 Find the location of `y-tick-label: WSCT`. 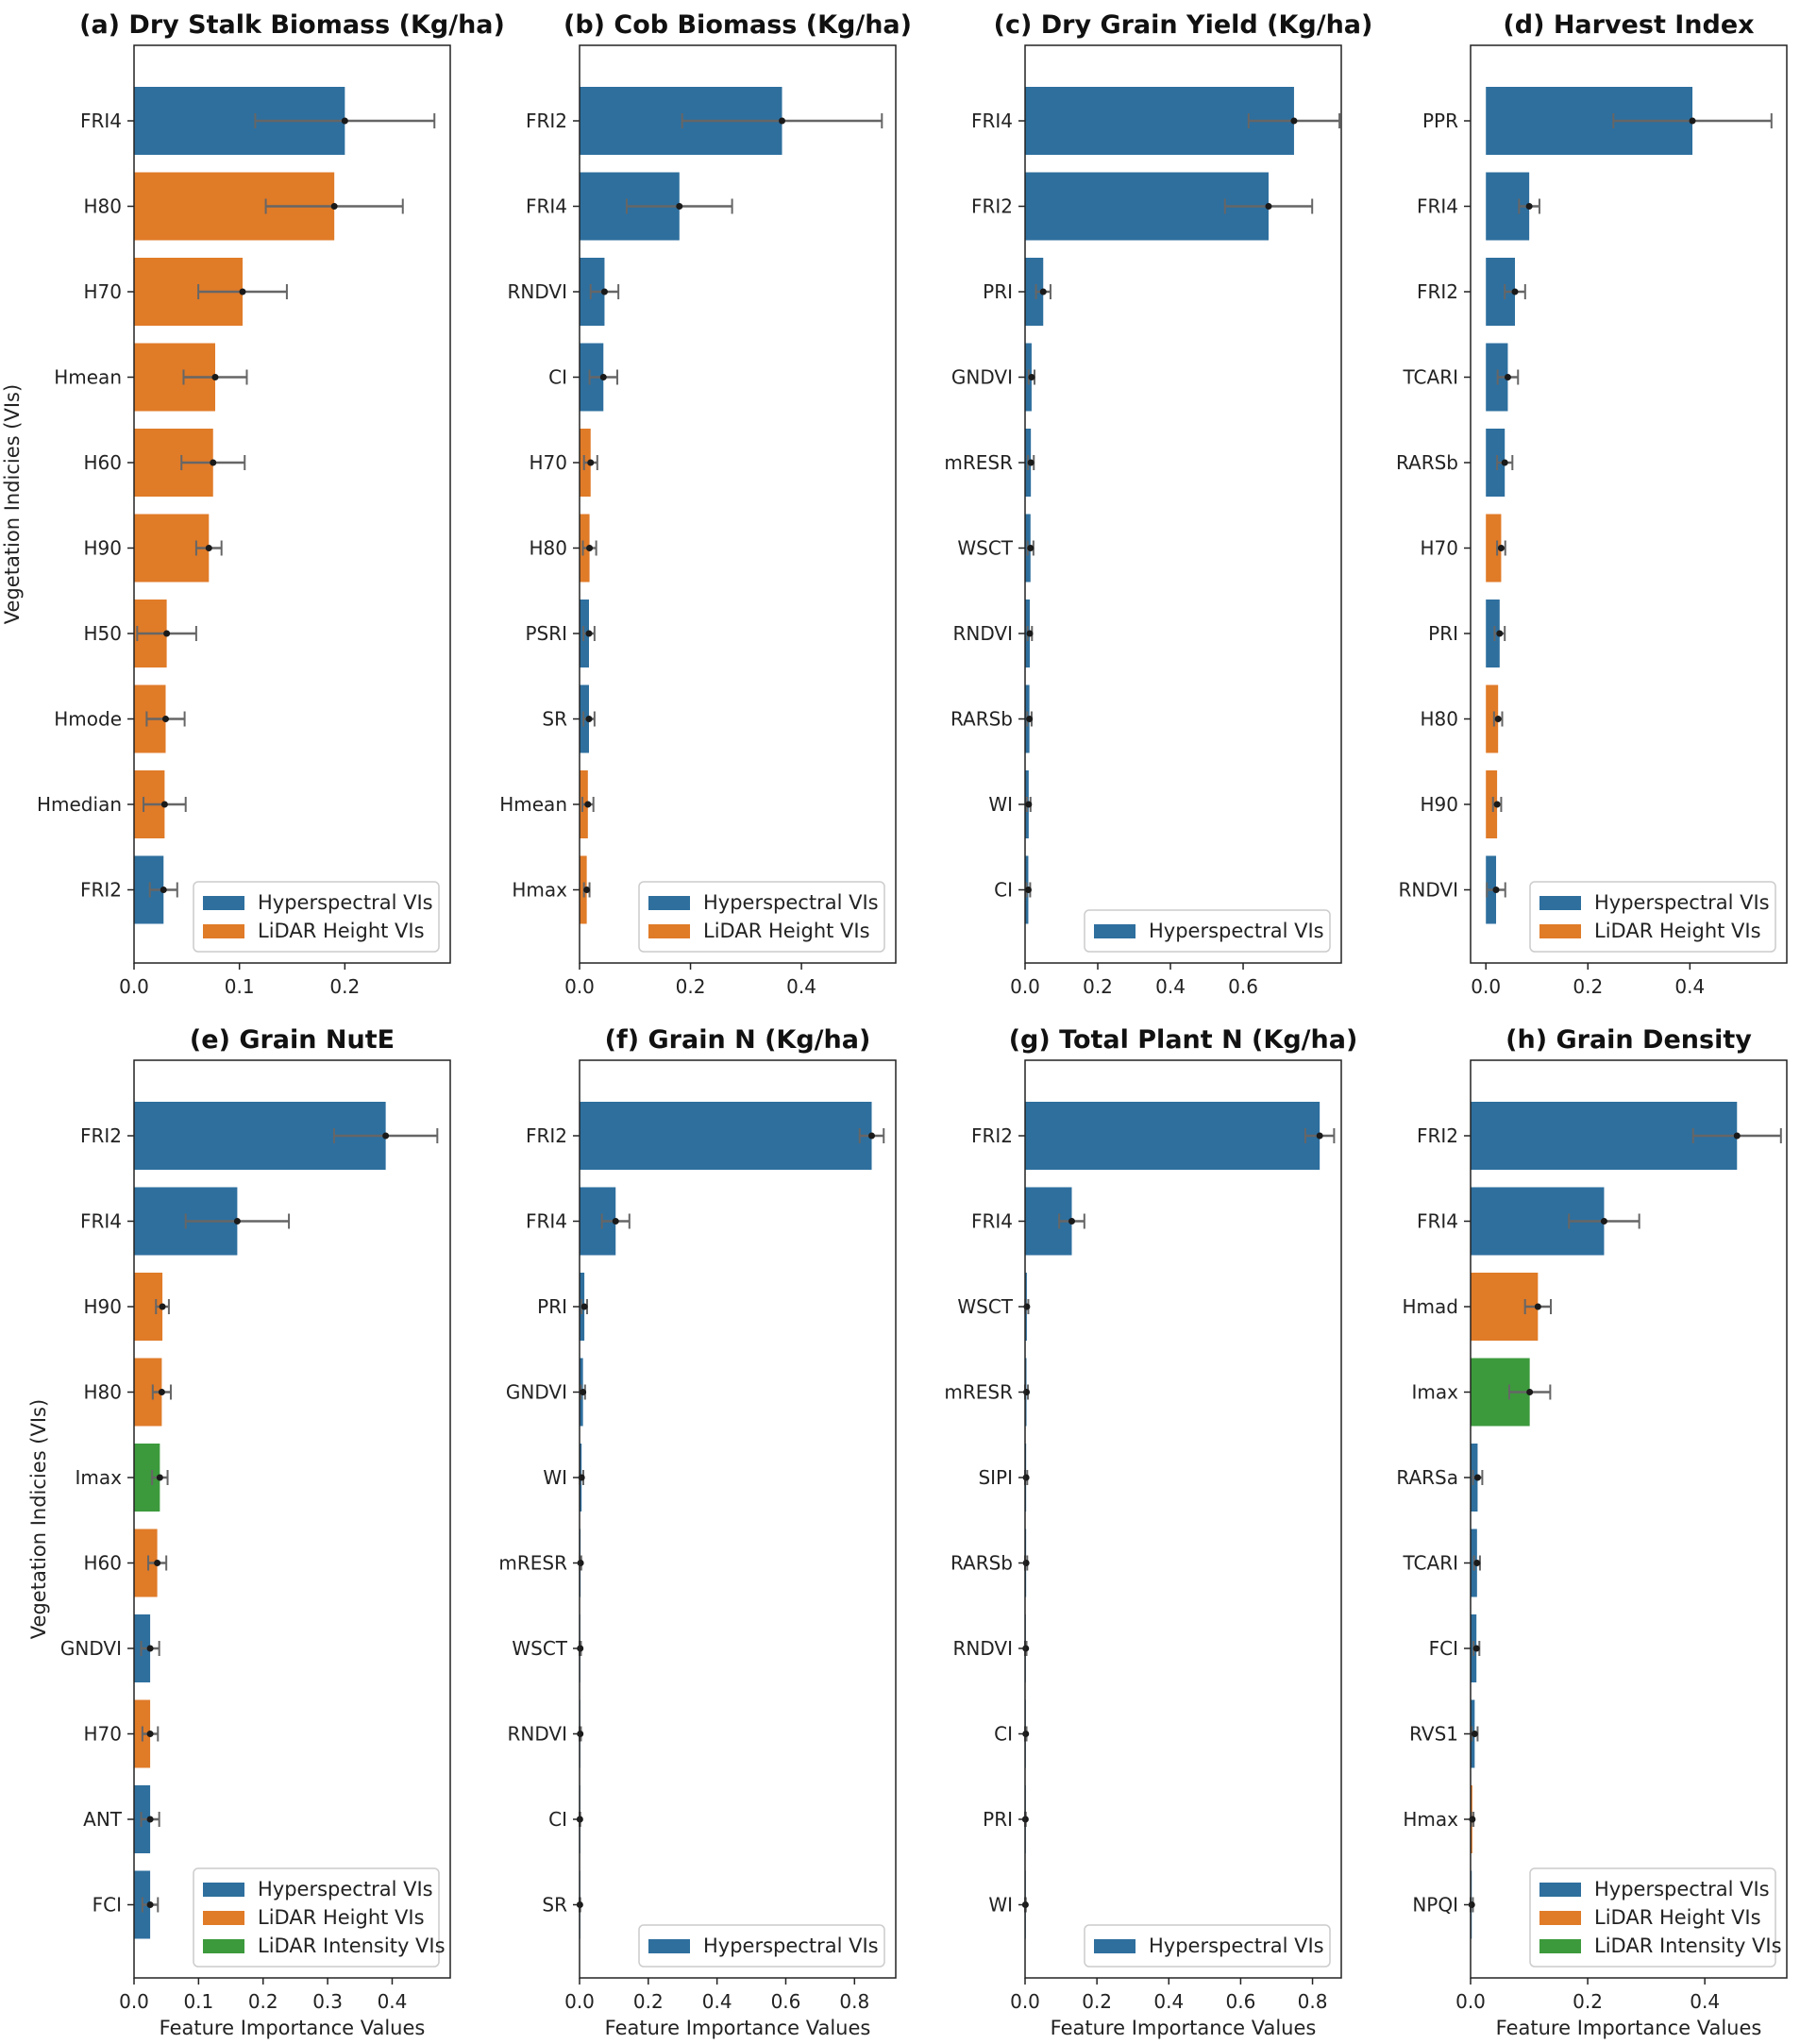

y-tick-label: WSCT is located at coordinates (985, 1306).